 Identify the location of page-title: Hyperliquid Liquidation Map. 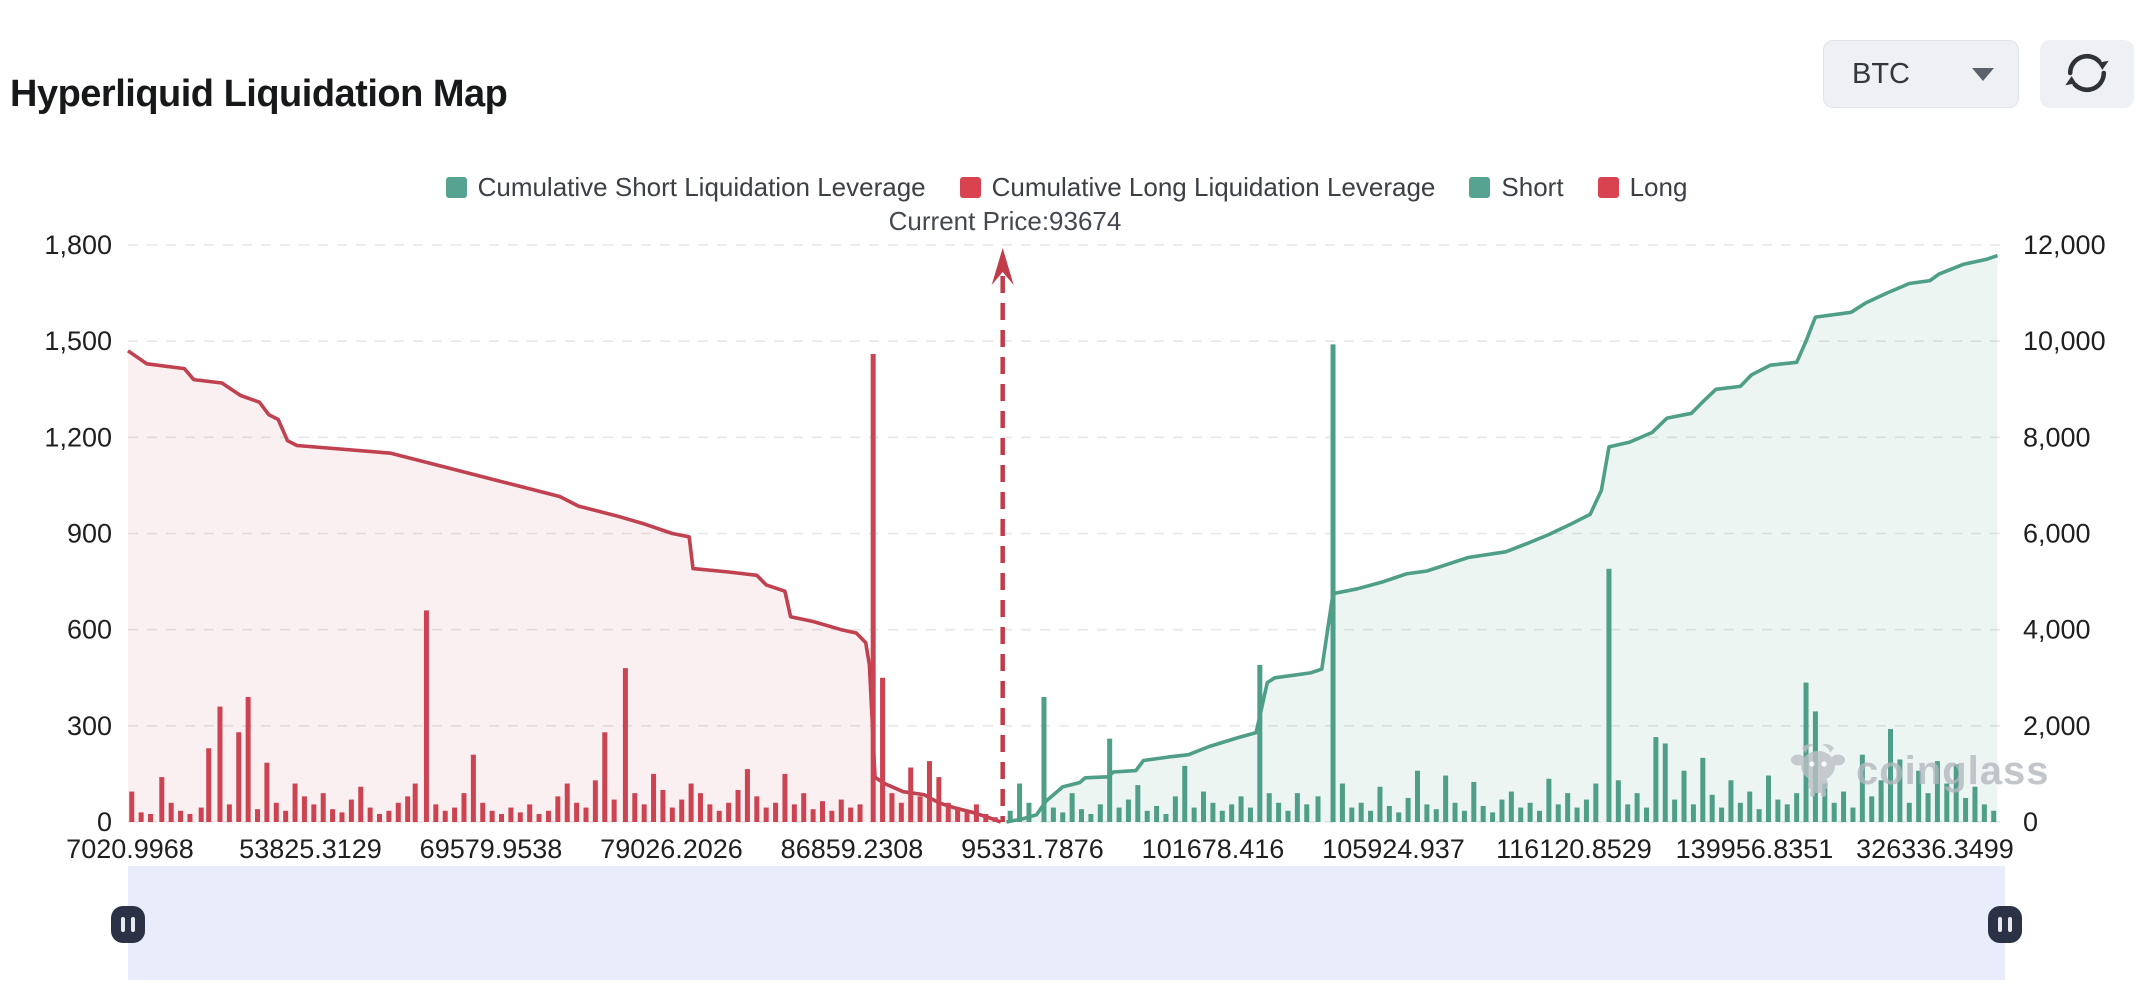
(259, 94).